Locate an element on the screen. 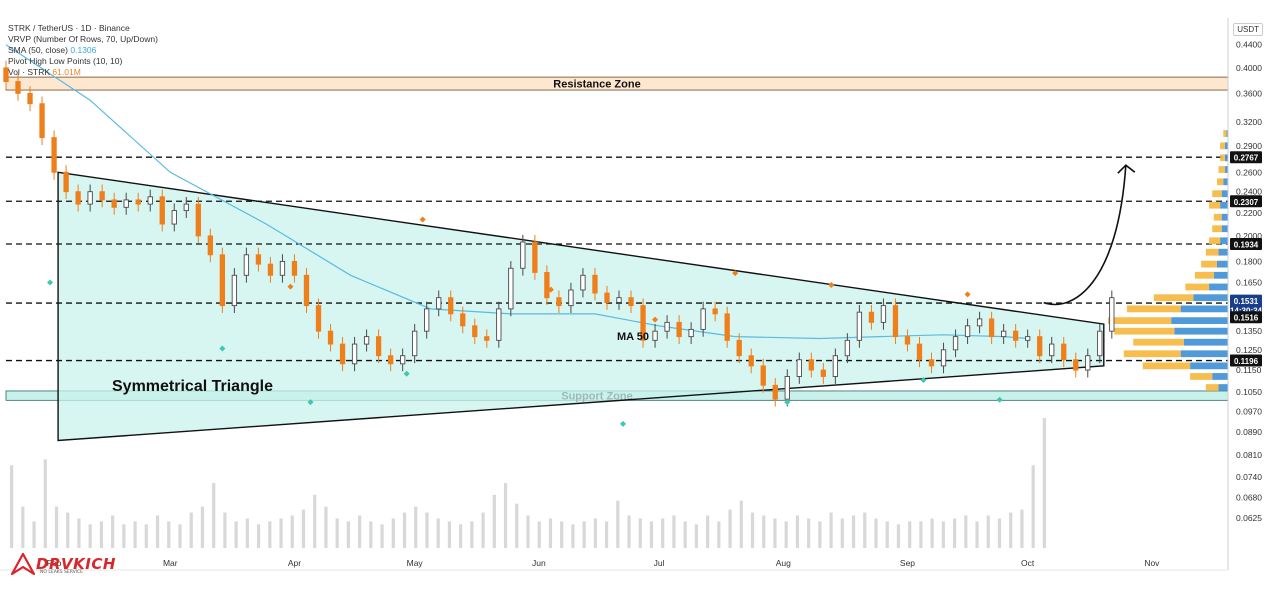 This screenshot has height=603, width=1275. symbol-title: STRK / TetherUS · 1D · Binance is located at coordinates (69, 28).